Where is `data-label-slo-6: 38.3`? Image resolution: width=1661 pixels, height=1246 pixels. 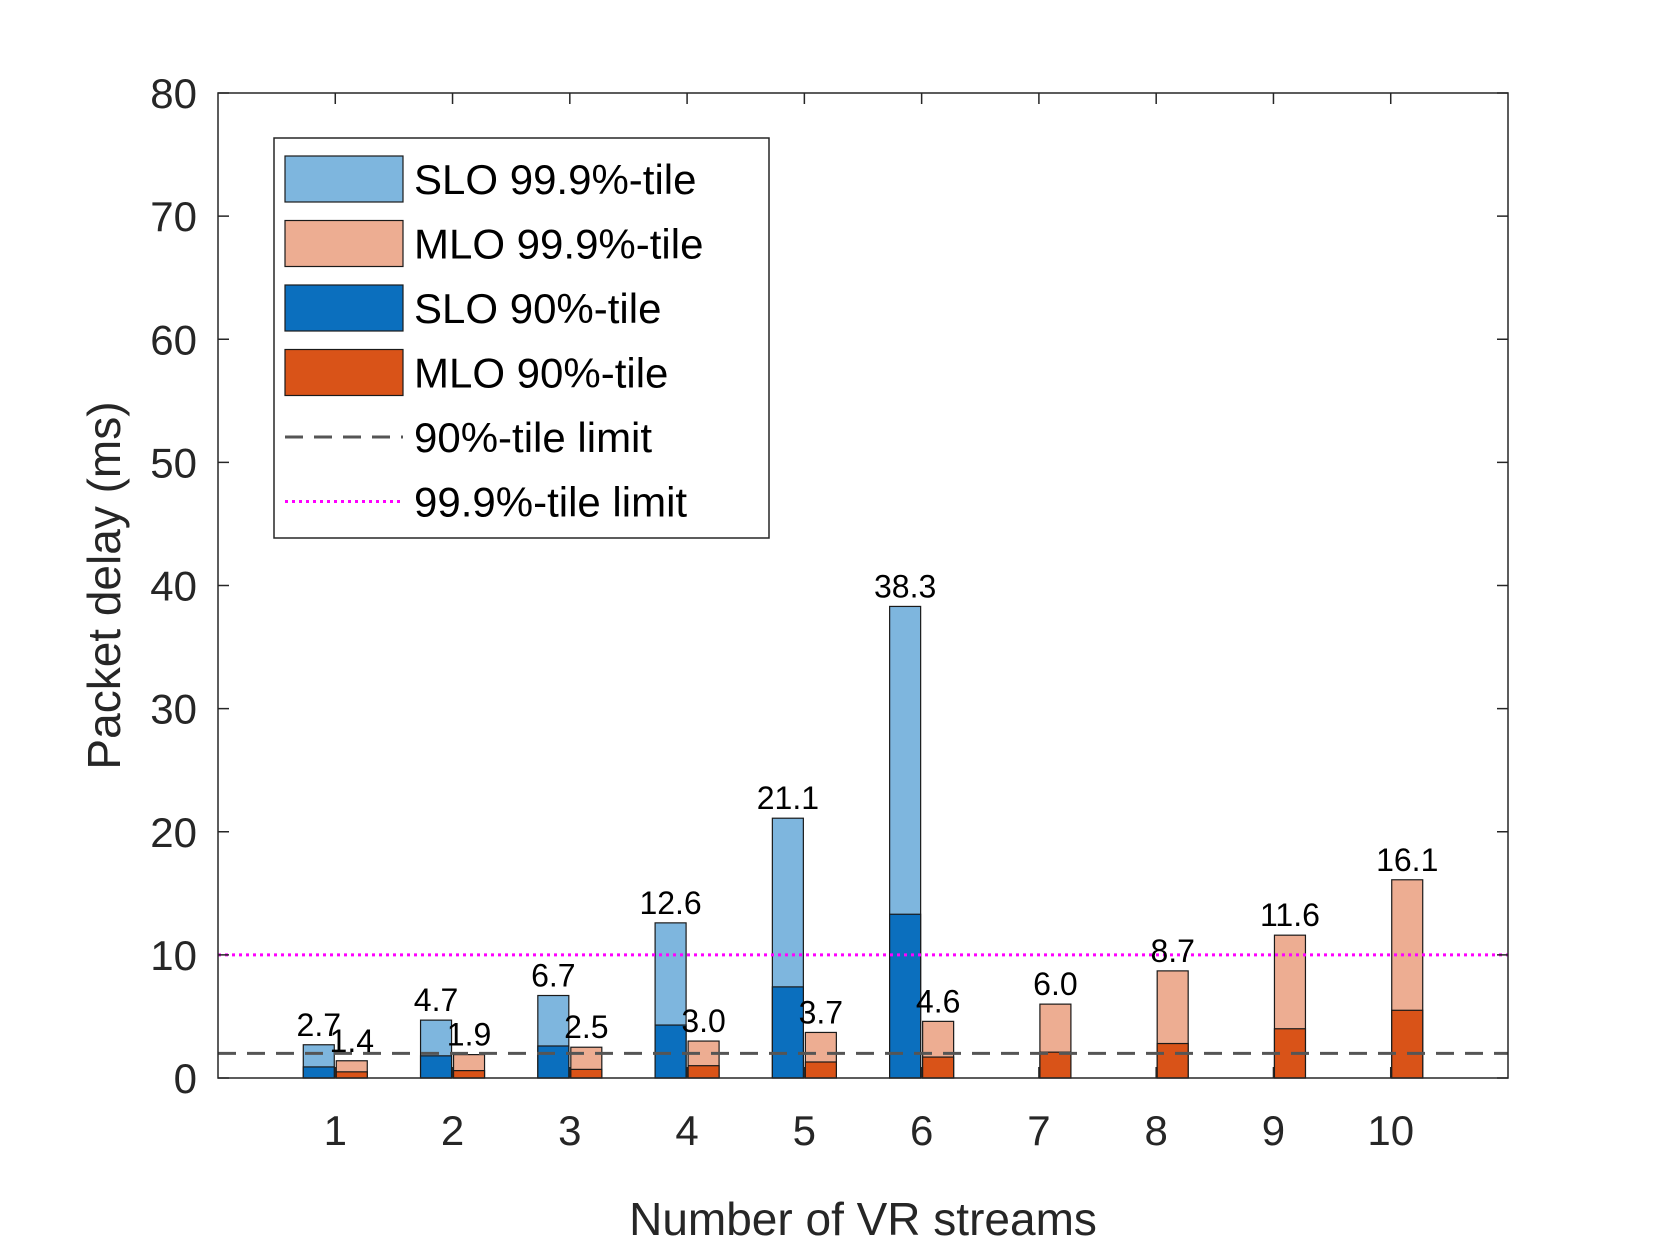
data-label-slo-6: 38.3 is located at coordinates (905, 586).